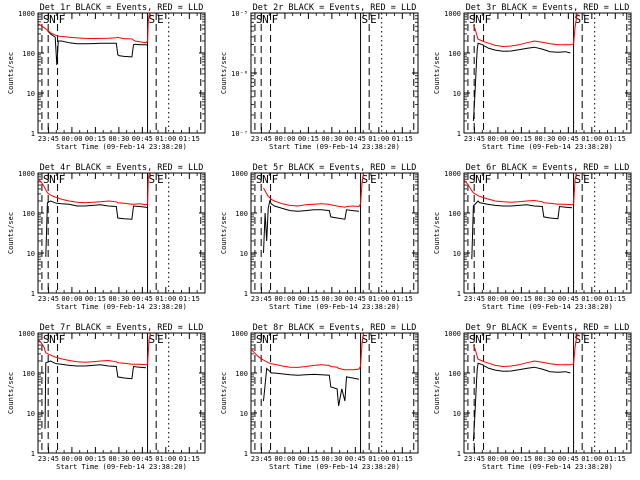 Image resolution: width=640 pixels, height=480 pixels. I want to click on x-tick-label: 00:30, so click(544, 139).